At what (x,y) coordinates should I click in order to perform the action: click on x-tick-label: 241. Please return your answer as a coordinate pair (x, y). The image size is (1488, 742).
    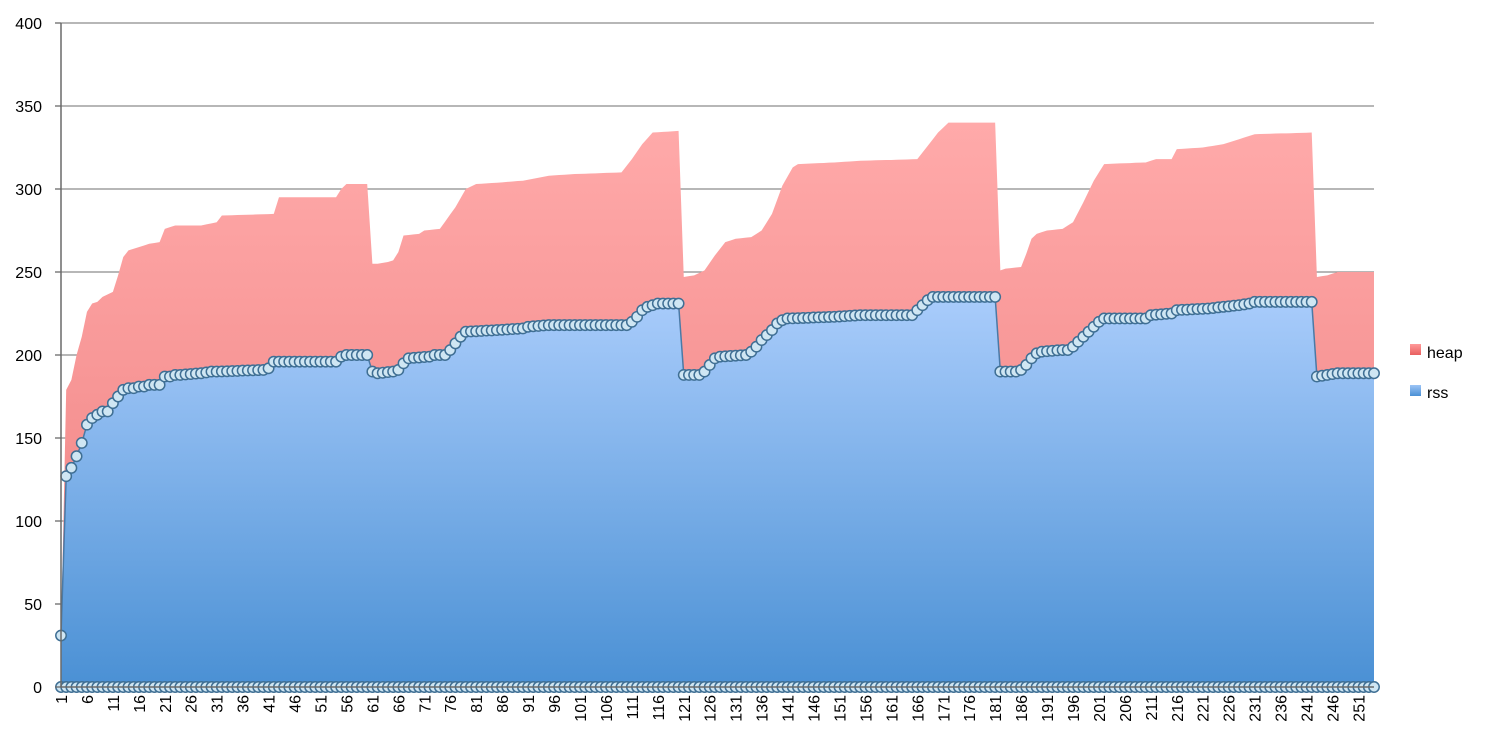
    Looking at the image, I should click on (1308, 708).